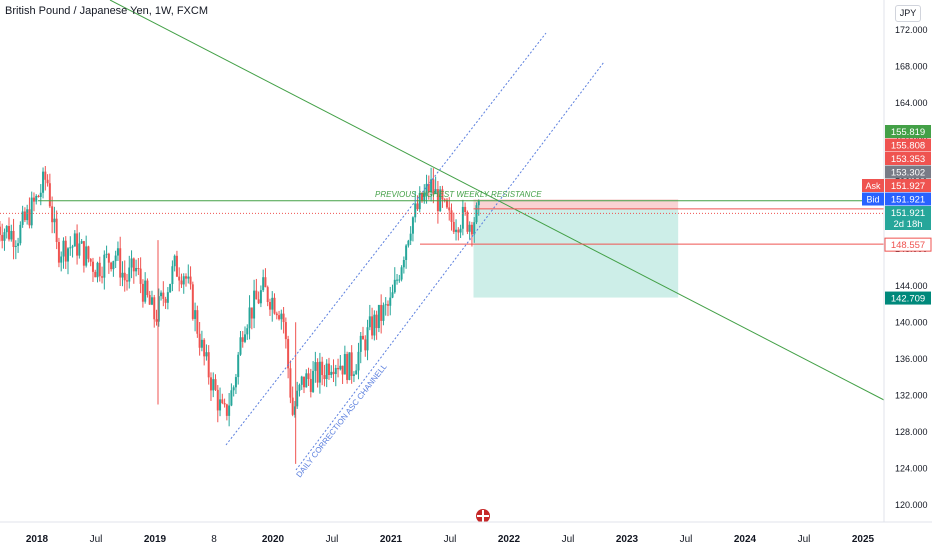 This screenshot has height=550, width=932. What do you see at coordinates (576, 204) in the screenshot?
I see `stop-loss-zone` at bounding box center [576, 204].